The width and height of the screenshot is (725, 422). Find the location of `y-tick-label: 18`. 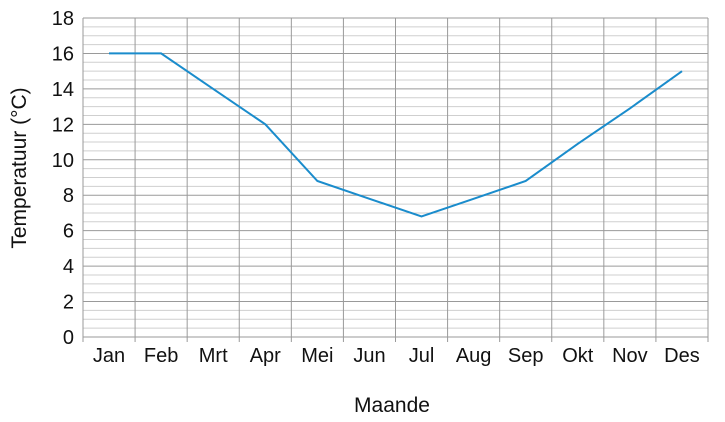

y-tick-label: 18 is located at coordinates (63, 19).